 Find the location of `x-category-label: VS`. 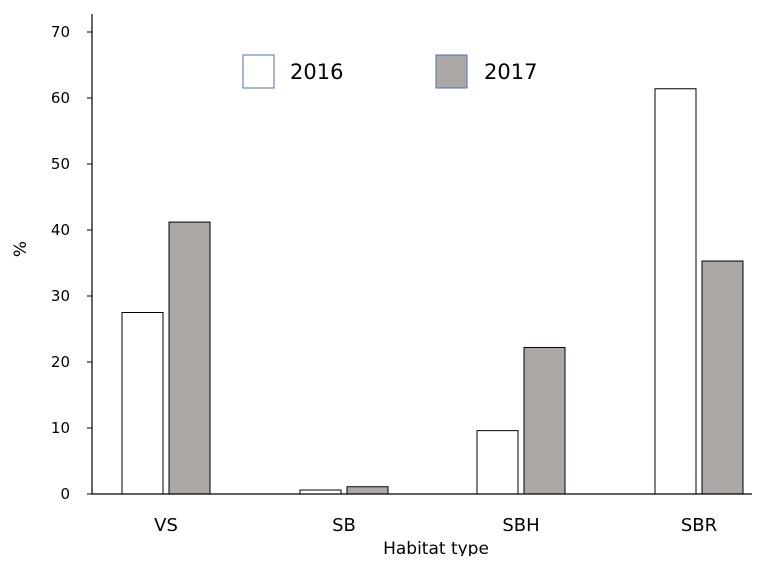

x-category-label: VS is located at coordinates (166, 525).